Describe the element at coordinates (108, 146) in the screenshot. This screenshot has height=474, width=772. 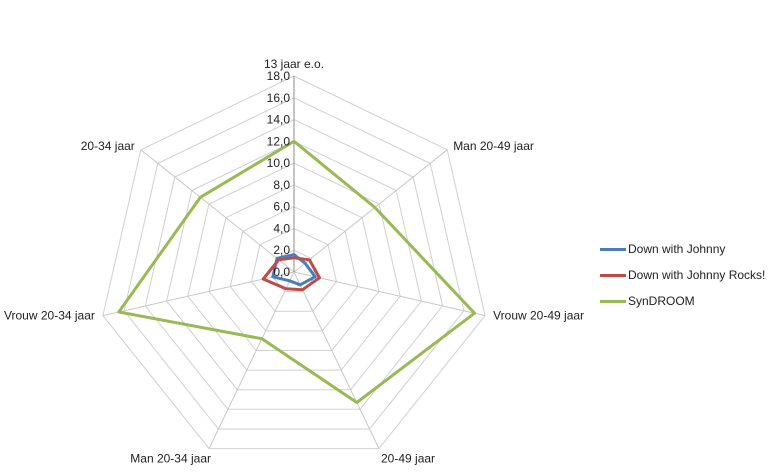
I see `category-label: 20-34 jaar` at that location.